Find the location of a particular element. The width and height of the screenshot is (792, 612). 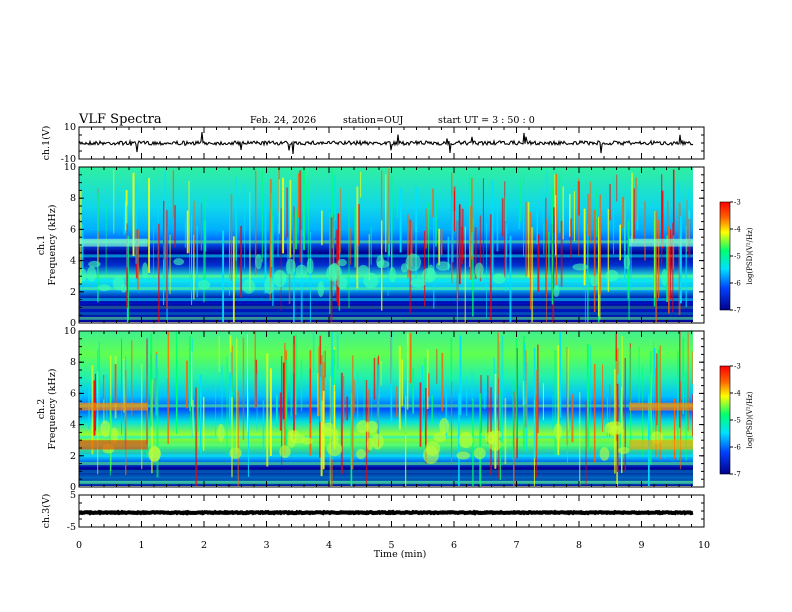

y-axis-label: Frequency (kHz) is located at coordinates (52, 409).